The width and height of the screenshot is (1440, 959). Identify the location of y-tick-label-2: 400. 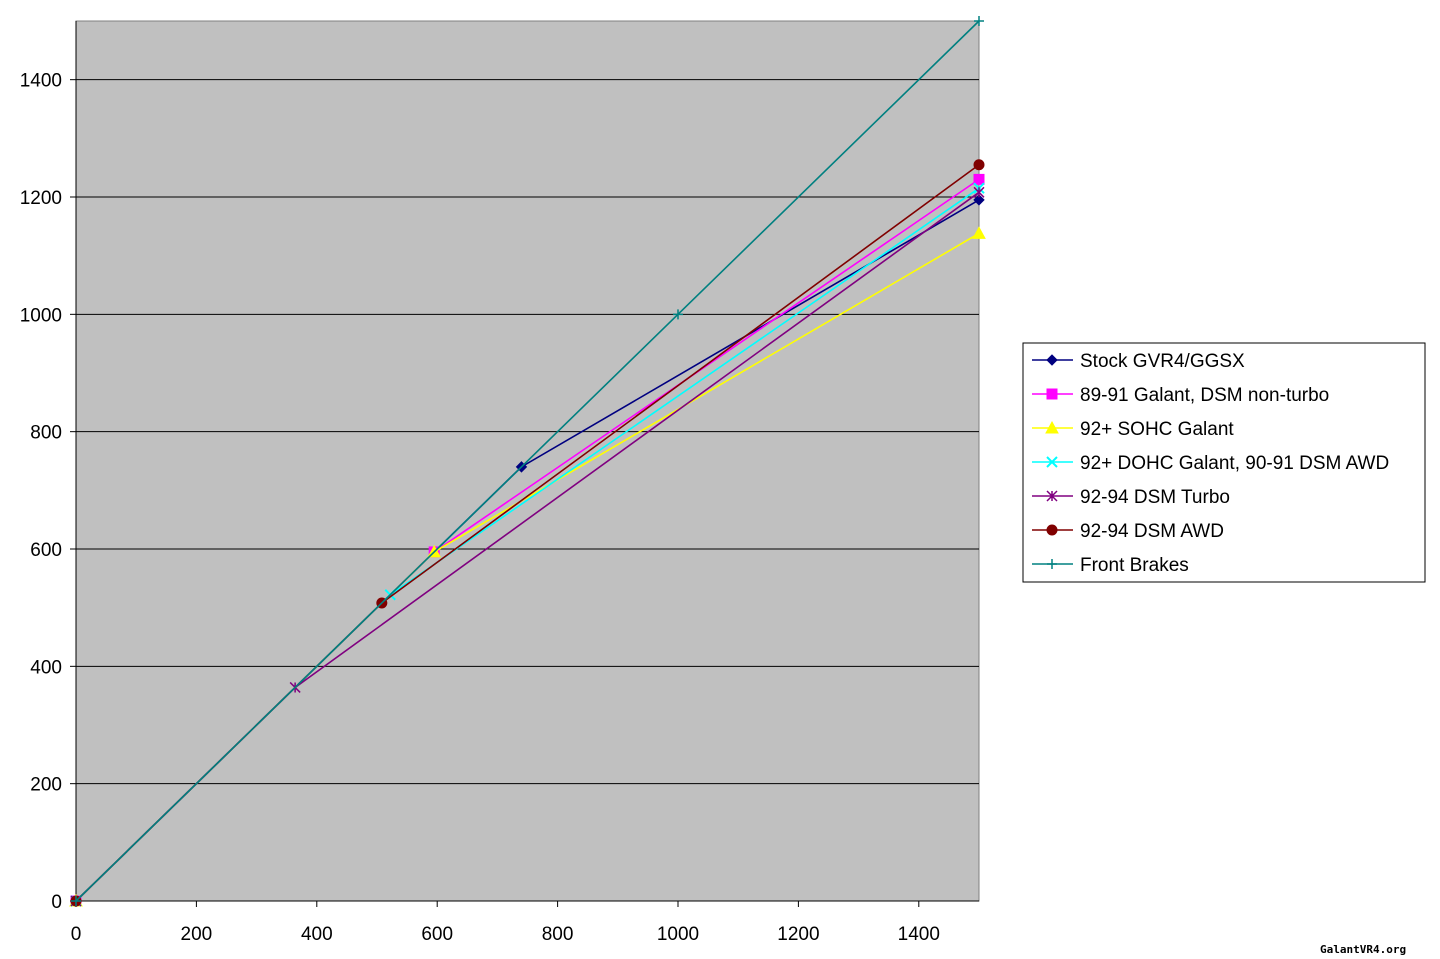
(46, 667).